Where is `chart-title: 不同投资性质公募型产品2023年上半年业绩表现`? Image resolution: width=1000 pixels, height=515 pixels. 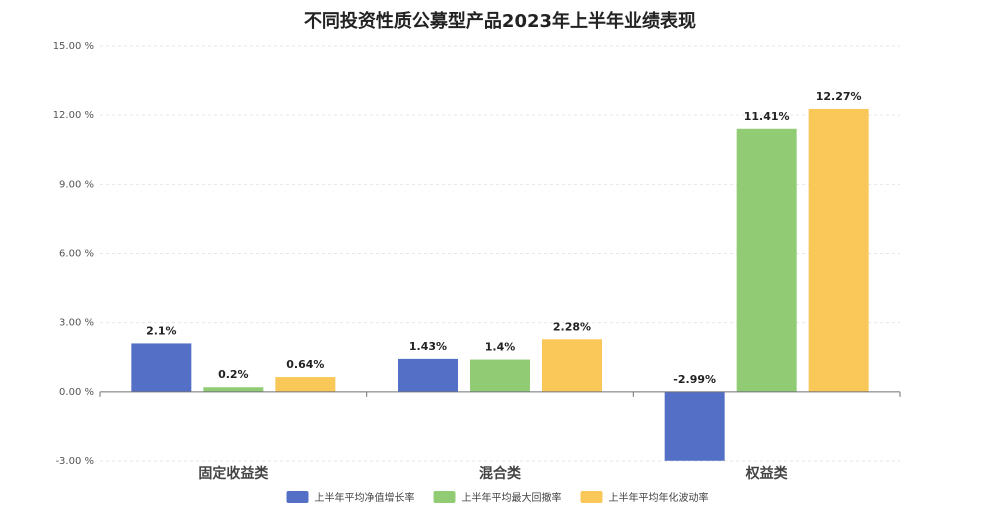 chart-title: 不同投资性质公募型产品2023年上半年业绩表现 is located at coordinates (500, 21).